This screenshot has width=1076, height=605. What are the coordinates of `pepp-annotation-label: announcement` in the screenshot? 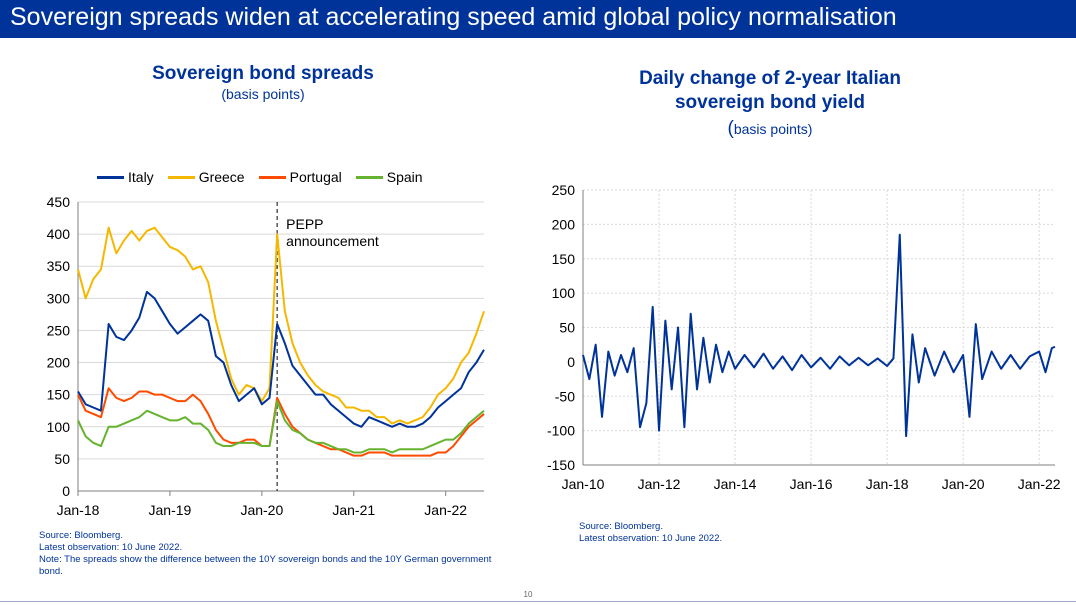 It's located at (332, 241).